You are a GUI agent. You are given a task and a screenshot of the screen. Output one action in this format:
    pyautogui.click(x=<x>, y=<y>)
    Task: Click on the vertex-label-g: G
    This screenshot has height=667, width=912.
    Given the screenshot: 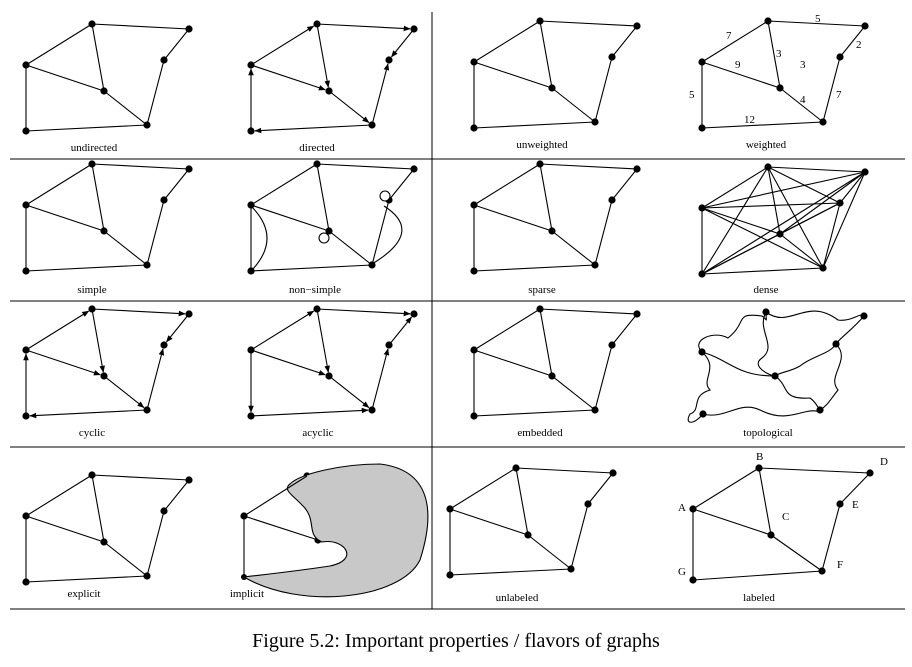 What is the action you would take?
    pyautogui.click(x=682, y=572)
    